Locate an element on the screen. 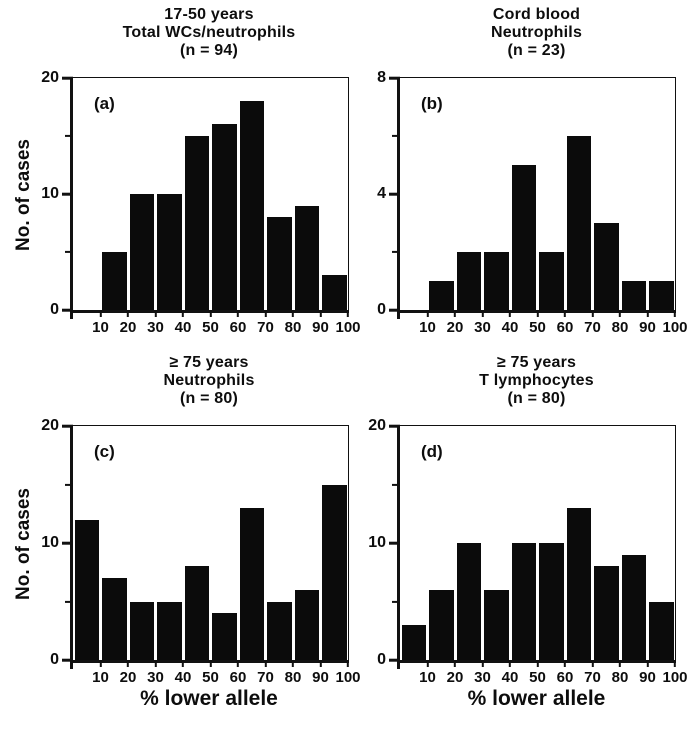 The width and height of the screenshot is (698, 738). x-tick-label-30: 30 is located at coordinates (482, 677).